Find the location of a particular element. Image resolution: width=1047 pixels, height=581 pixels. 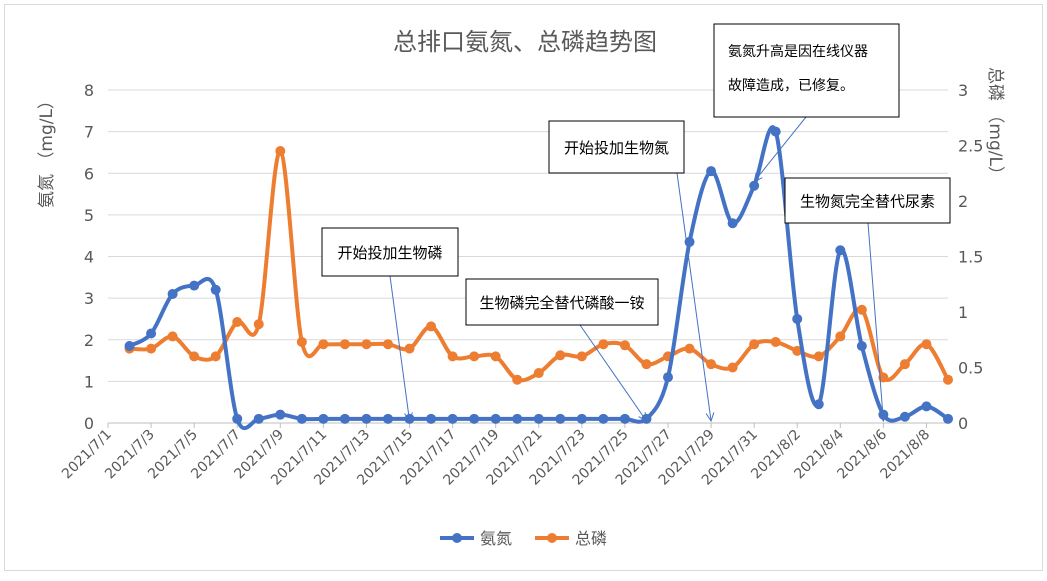

y-left-tick-label: 4 is located at coordinates (89, 257).